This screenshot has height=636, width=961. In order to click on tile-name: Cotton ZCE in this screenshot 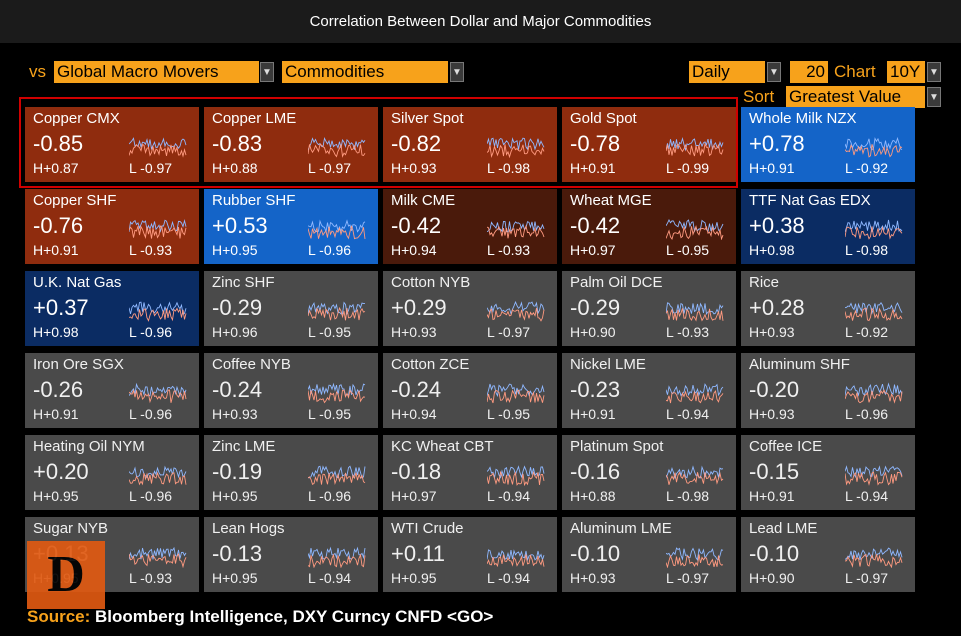, I will do `click(430, 364)`.